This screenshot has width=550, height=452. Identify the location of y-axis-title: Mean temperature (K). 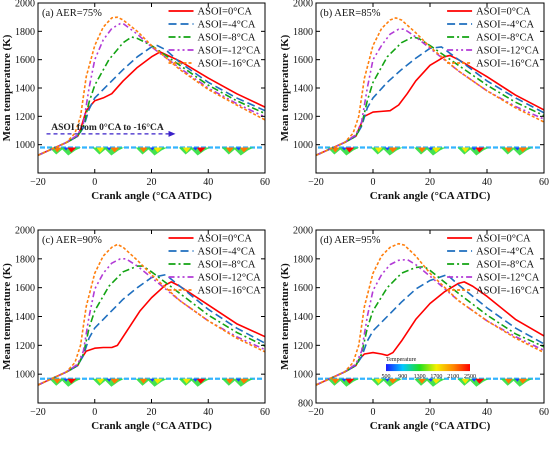
(285, 316).